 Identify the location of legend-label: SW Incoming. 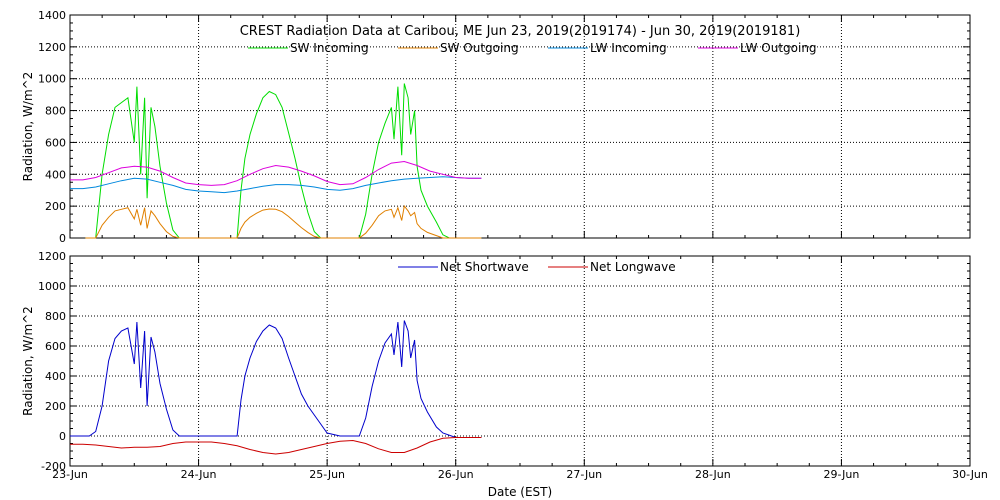
(329, 48).